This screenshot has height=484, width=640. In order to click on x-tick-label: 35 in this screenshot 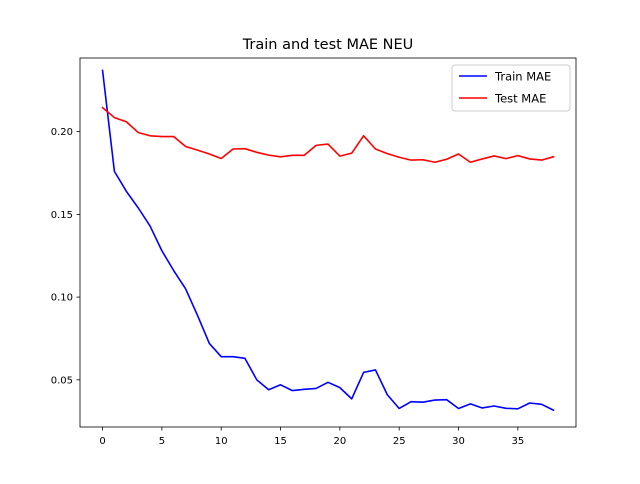, I will do `click(517, 441)`.